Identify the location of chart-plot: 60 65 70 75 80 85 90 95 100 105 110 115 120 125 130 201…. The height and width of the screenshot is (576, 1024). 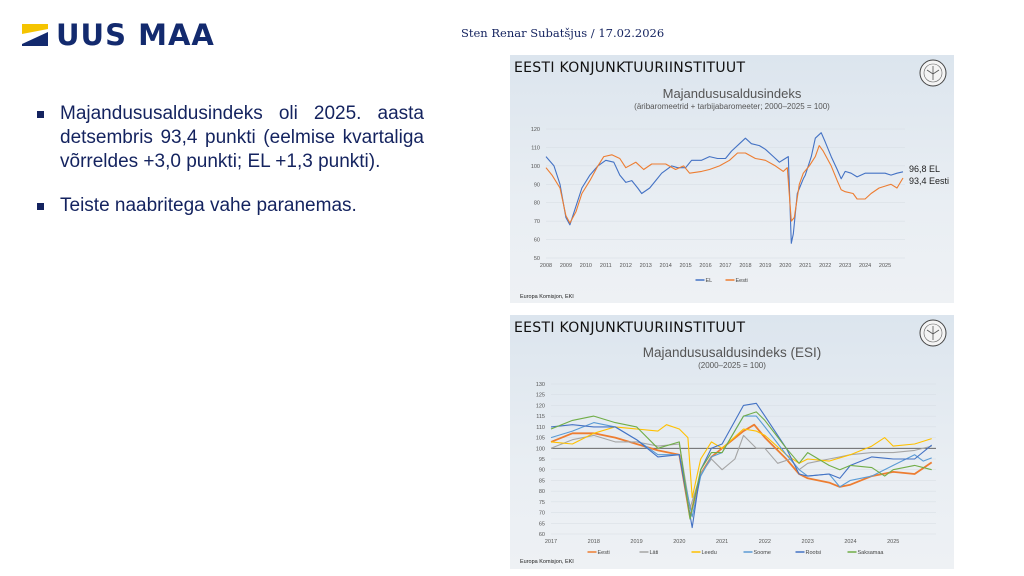
(736, 469).